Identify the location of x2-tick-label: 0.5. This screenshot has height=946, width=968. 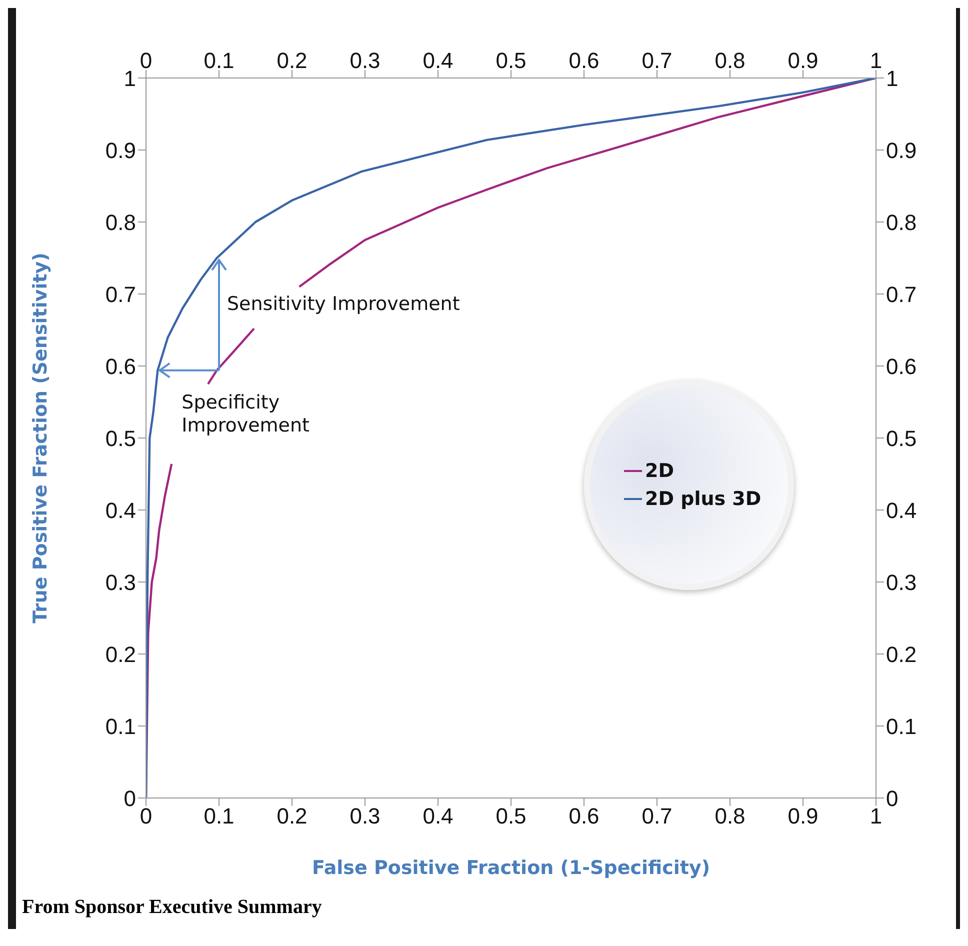
(511, 816).